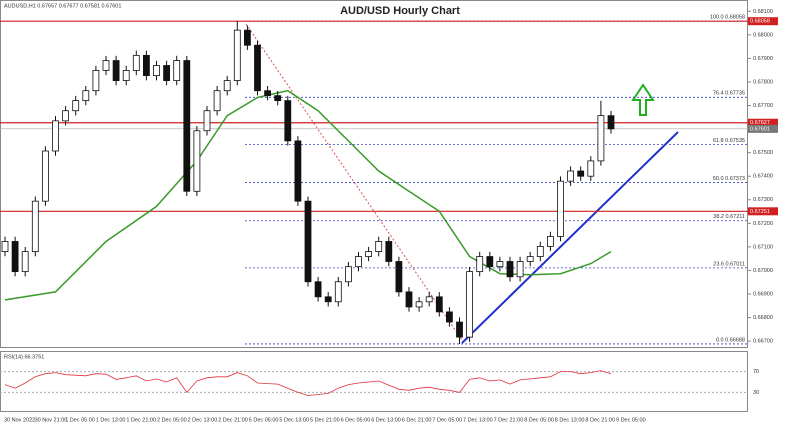  Describe the element at coordinates (760, 129) in the screenshot. I see `price-label: 0.67601` at that location.